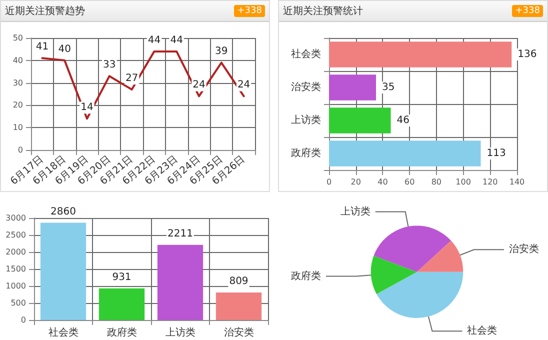  Describe the element at coordinates (221, 52) in the screenshot. I see `data-label: 39` at that location.